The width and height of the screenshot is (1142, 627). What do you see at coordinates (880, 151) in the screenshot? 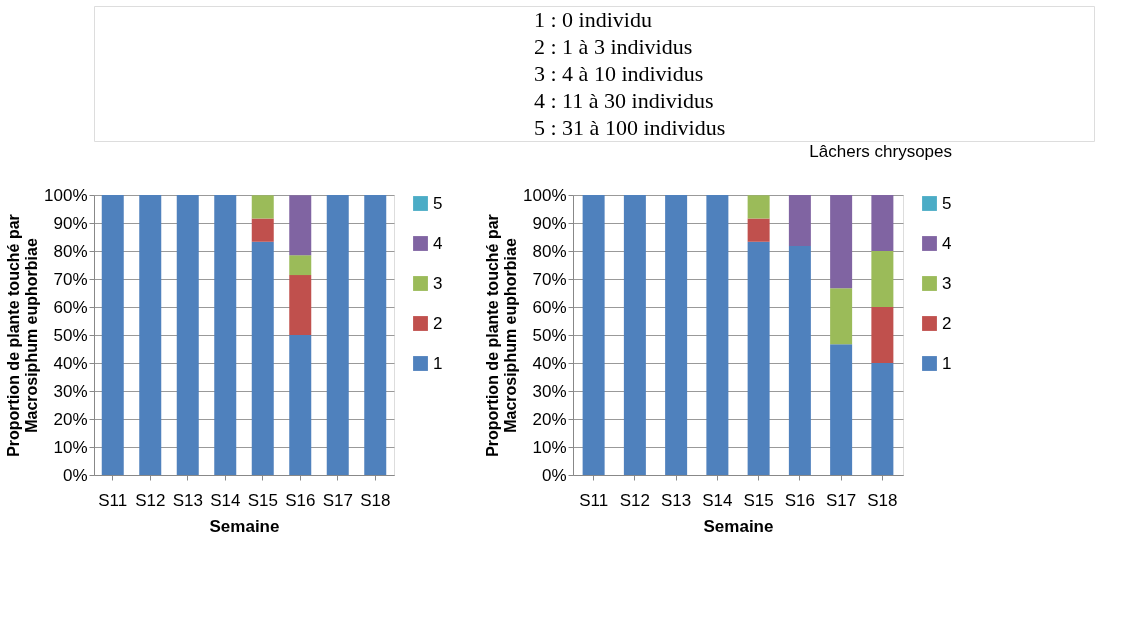
I see `text: Lâchers chrysopes` at bounding box center [880, 151].